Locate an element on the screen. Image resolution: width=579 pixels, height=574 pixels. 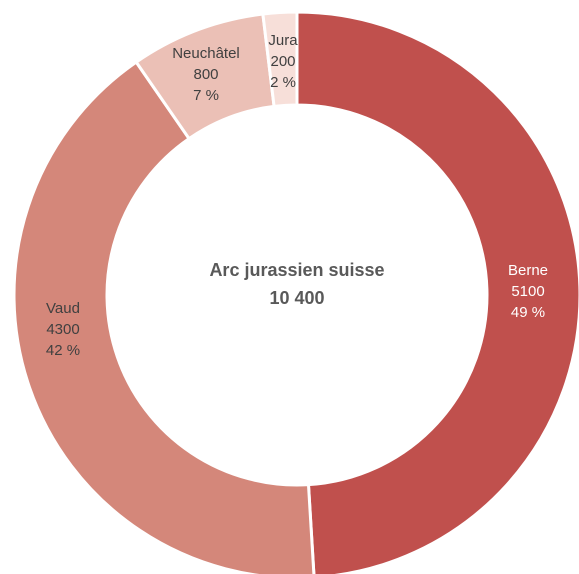
slice-label-percent: 42 % is located at coordinates (63, 350).